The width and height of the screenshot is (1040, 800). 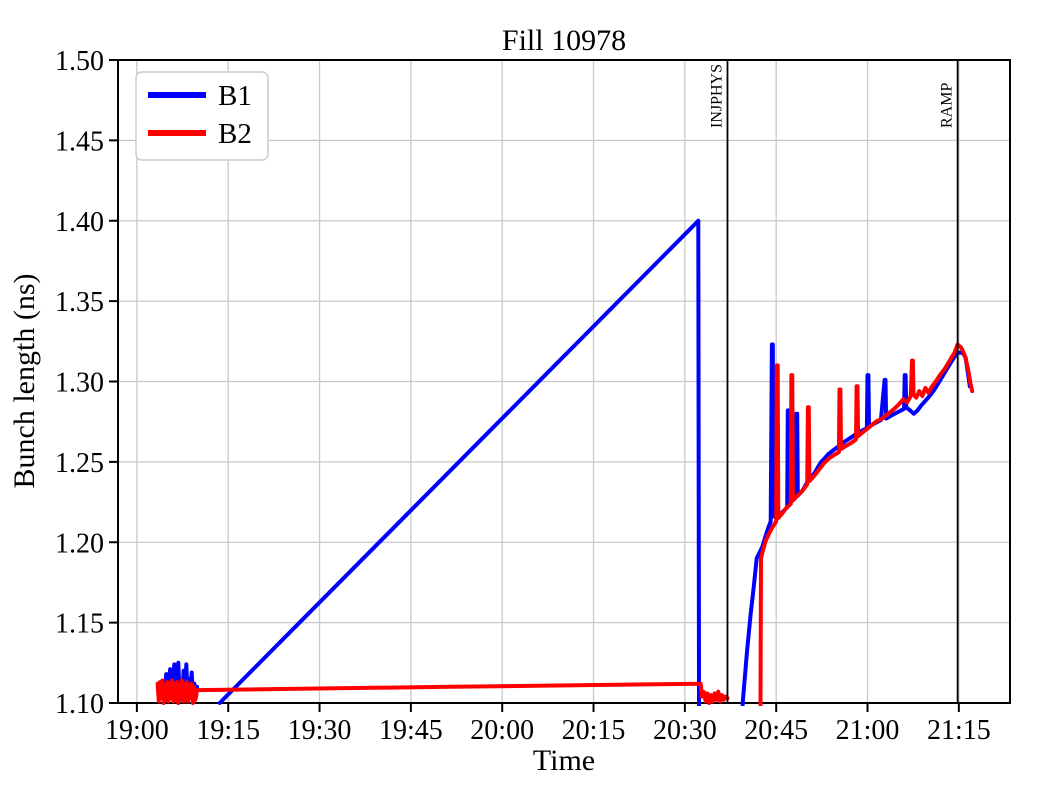 What do you see at coordinates (79, 463) in the screenshot?
I see `y-tick-label: 1.25` at bounding box center [79, 463].